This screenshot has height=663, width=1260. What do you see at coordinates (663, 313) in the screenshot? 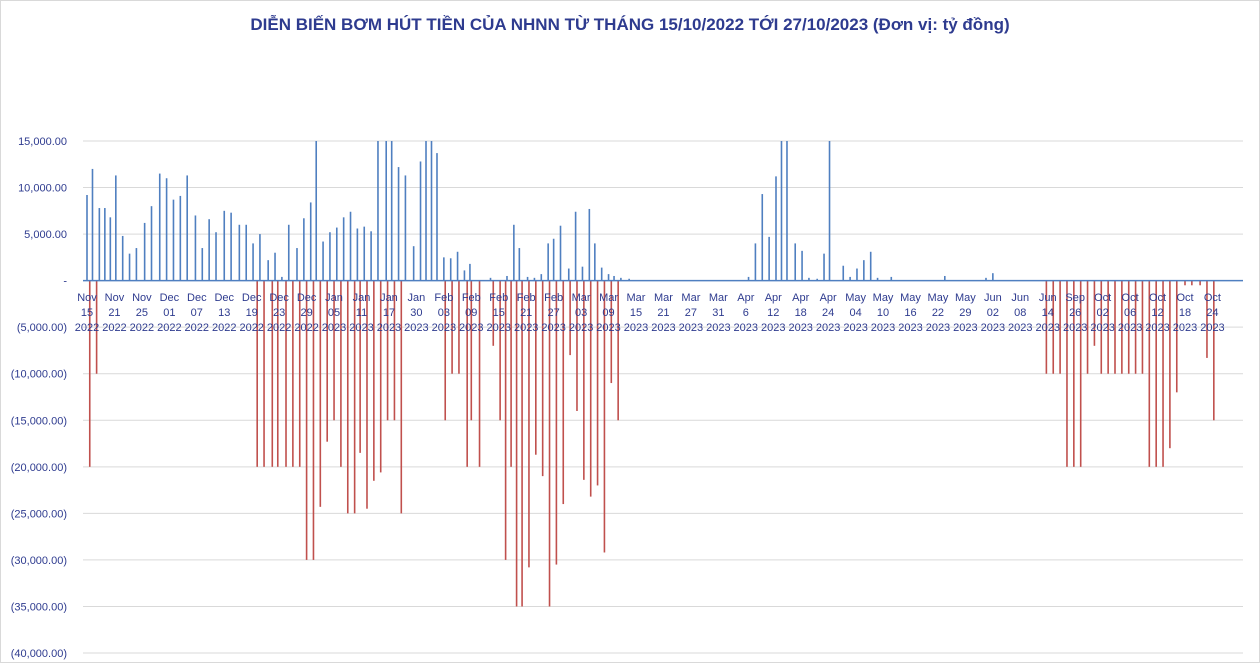
I see `x-tick-label: Mar 21 2023` at bounding box center [663, 313].